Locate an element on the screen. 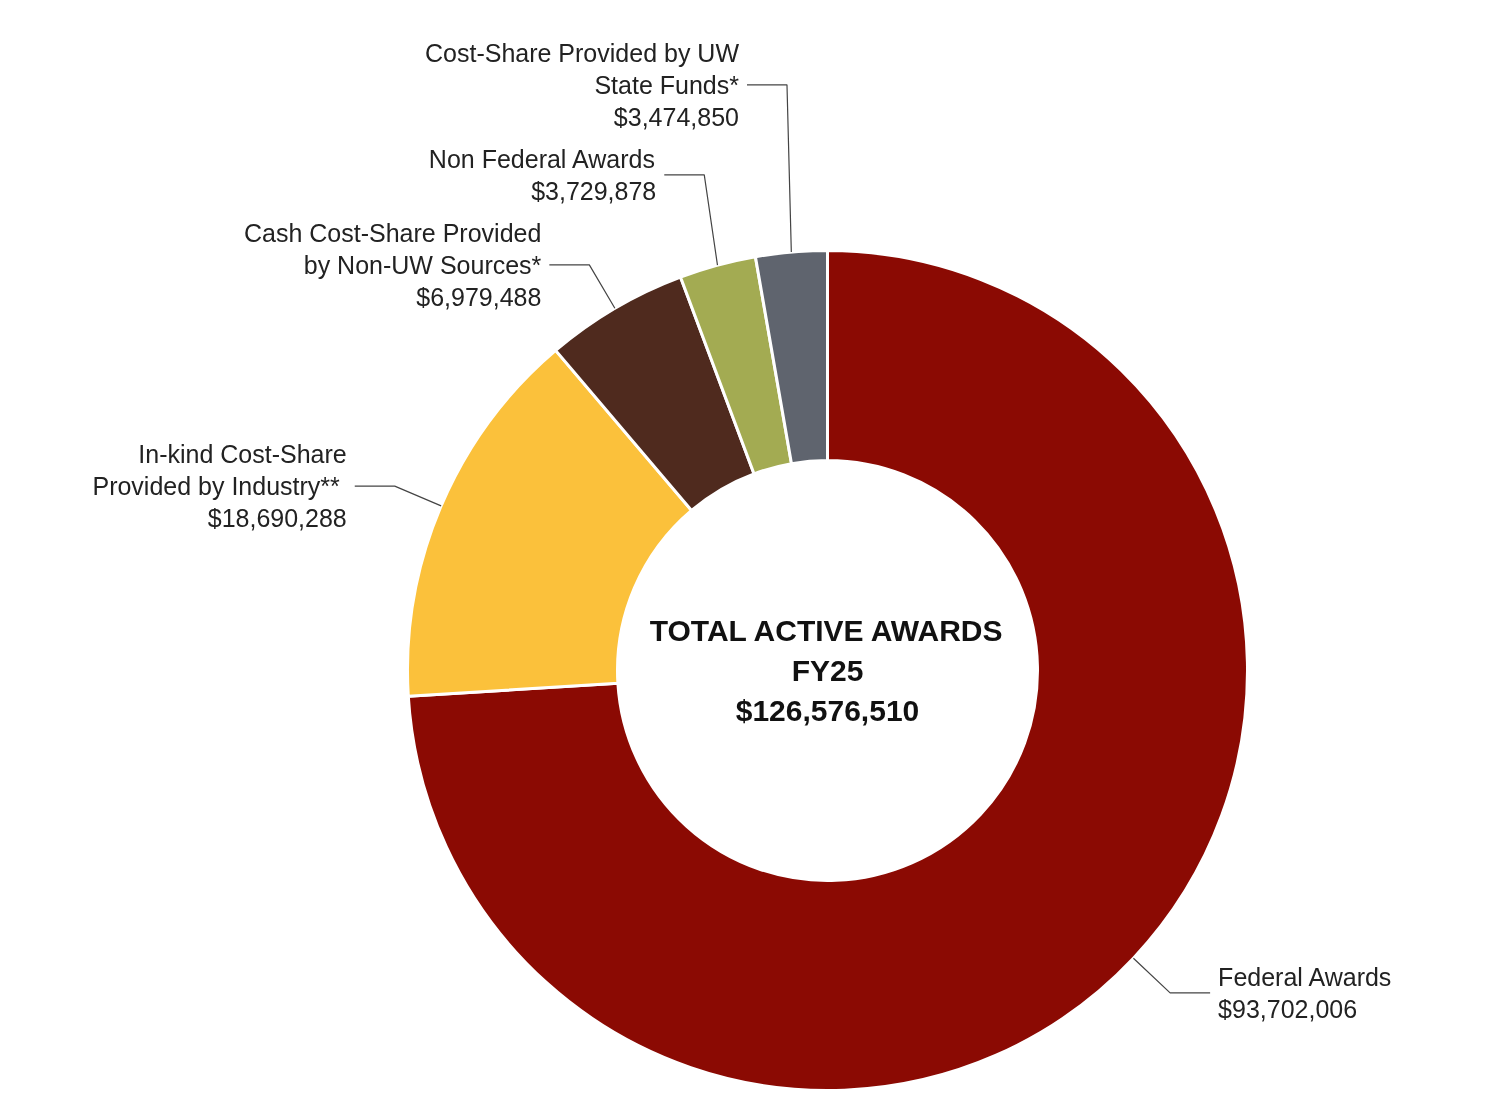 This screenshot has width=1491, height=1095. slice-label: Non Federal Awards is located at coordinates (541, 158).